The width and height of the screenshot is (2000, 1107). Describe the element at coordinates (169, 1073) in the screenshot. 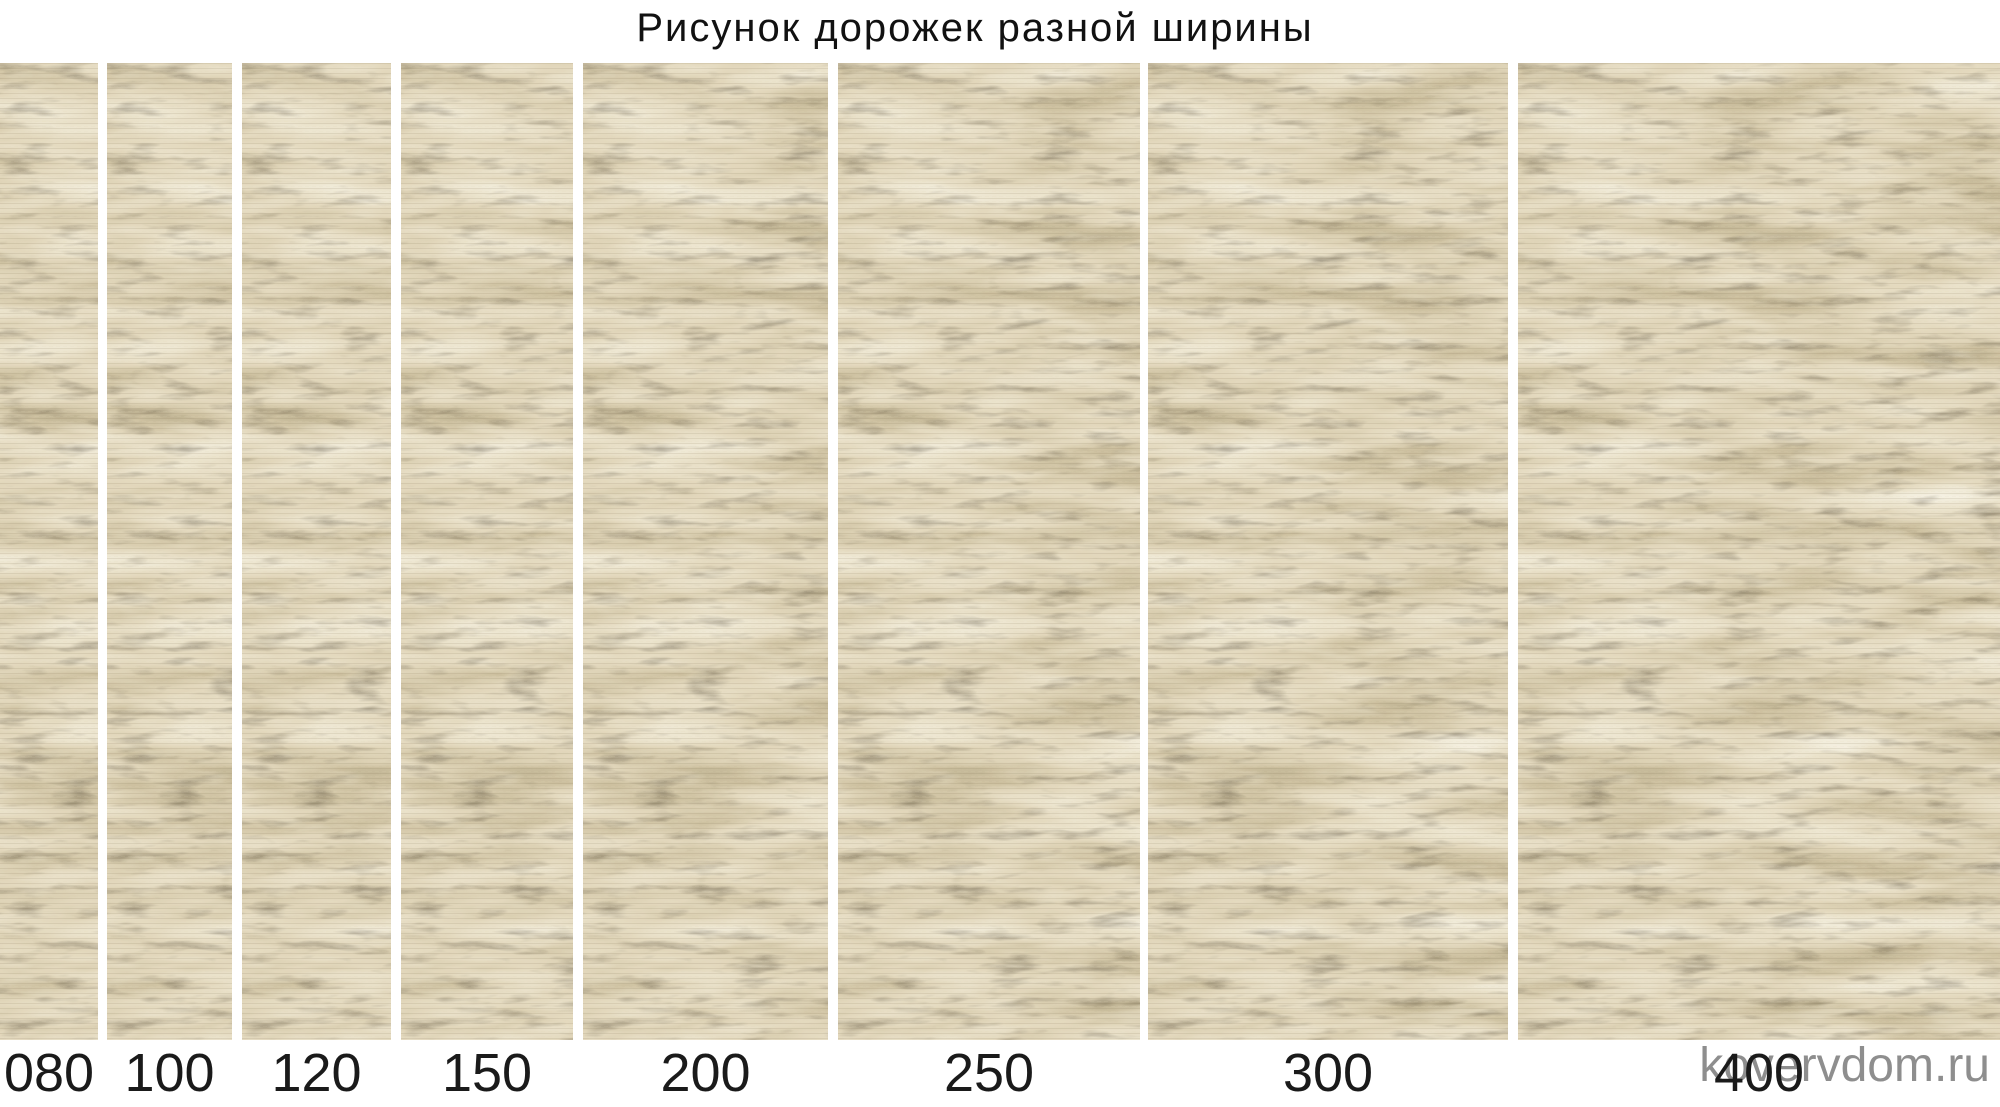

I see `width-label-100: 100` at that location.